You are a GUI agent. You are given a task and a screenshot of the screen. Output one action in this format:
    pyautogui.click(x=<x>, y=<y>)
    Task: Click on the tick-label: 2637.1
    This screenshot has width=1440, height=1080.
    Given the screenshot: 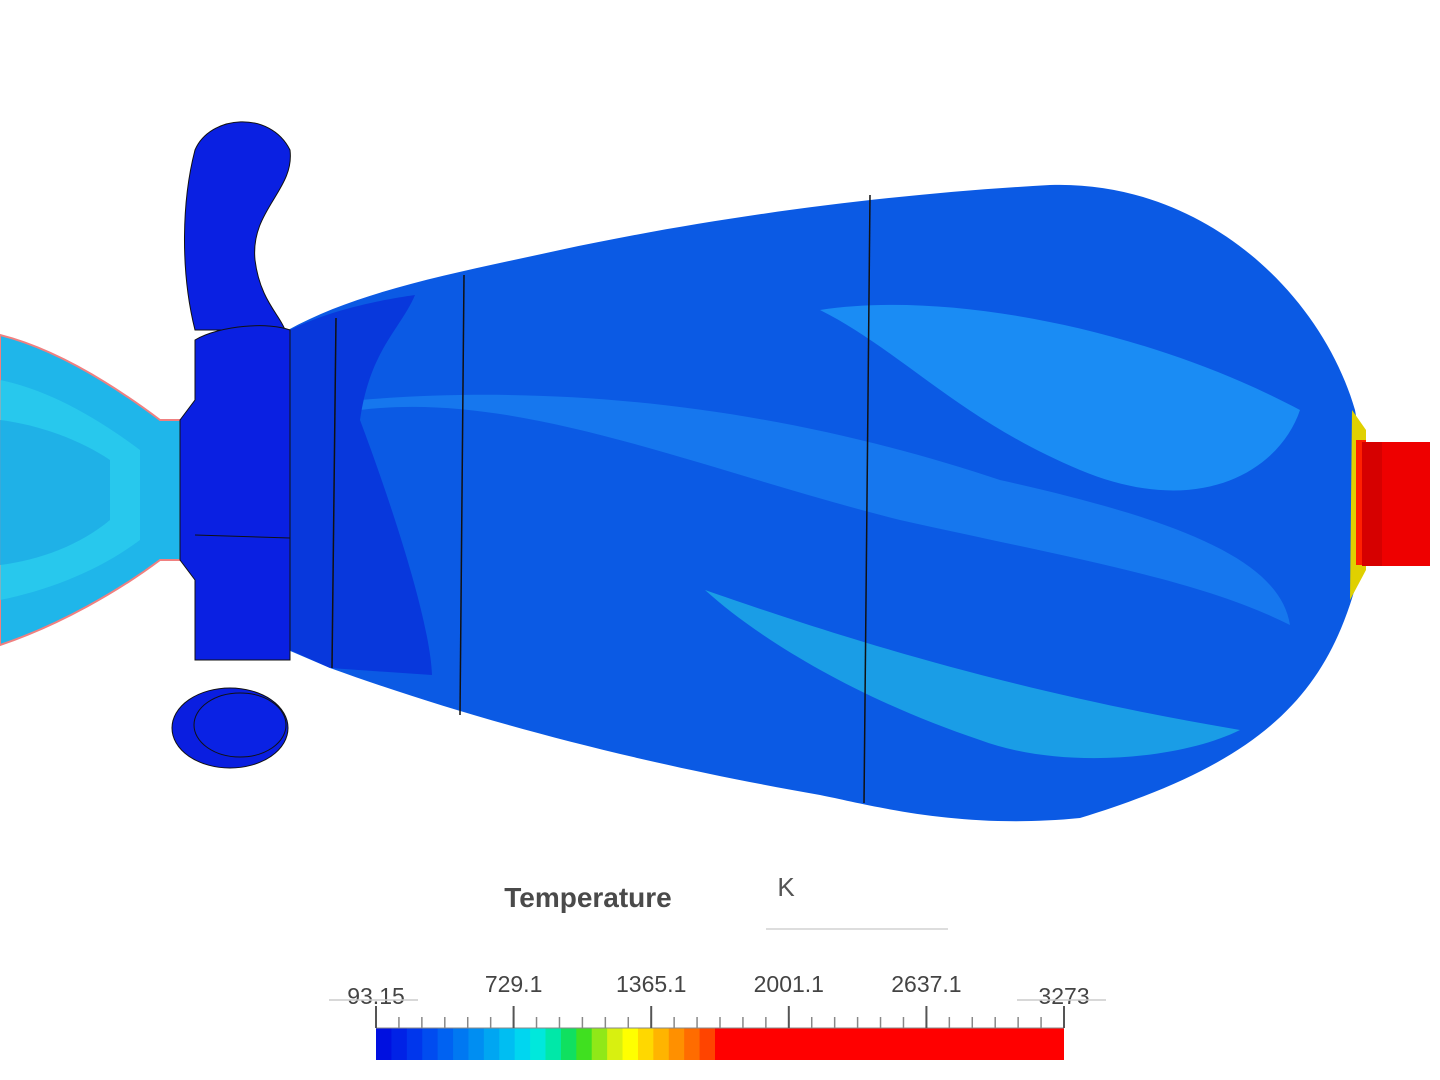 What is the action you would take?
    pyautogui.click(x=926, y=984)
    